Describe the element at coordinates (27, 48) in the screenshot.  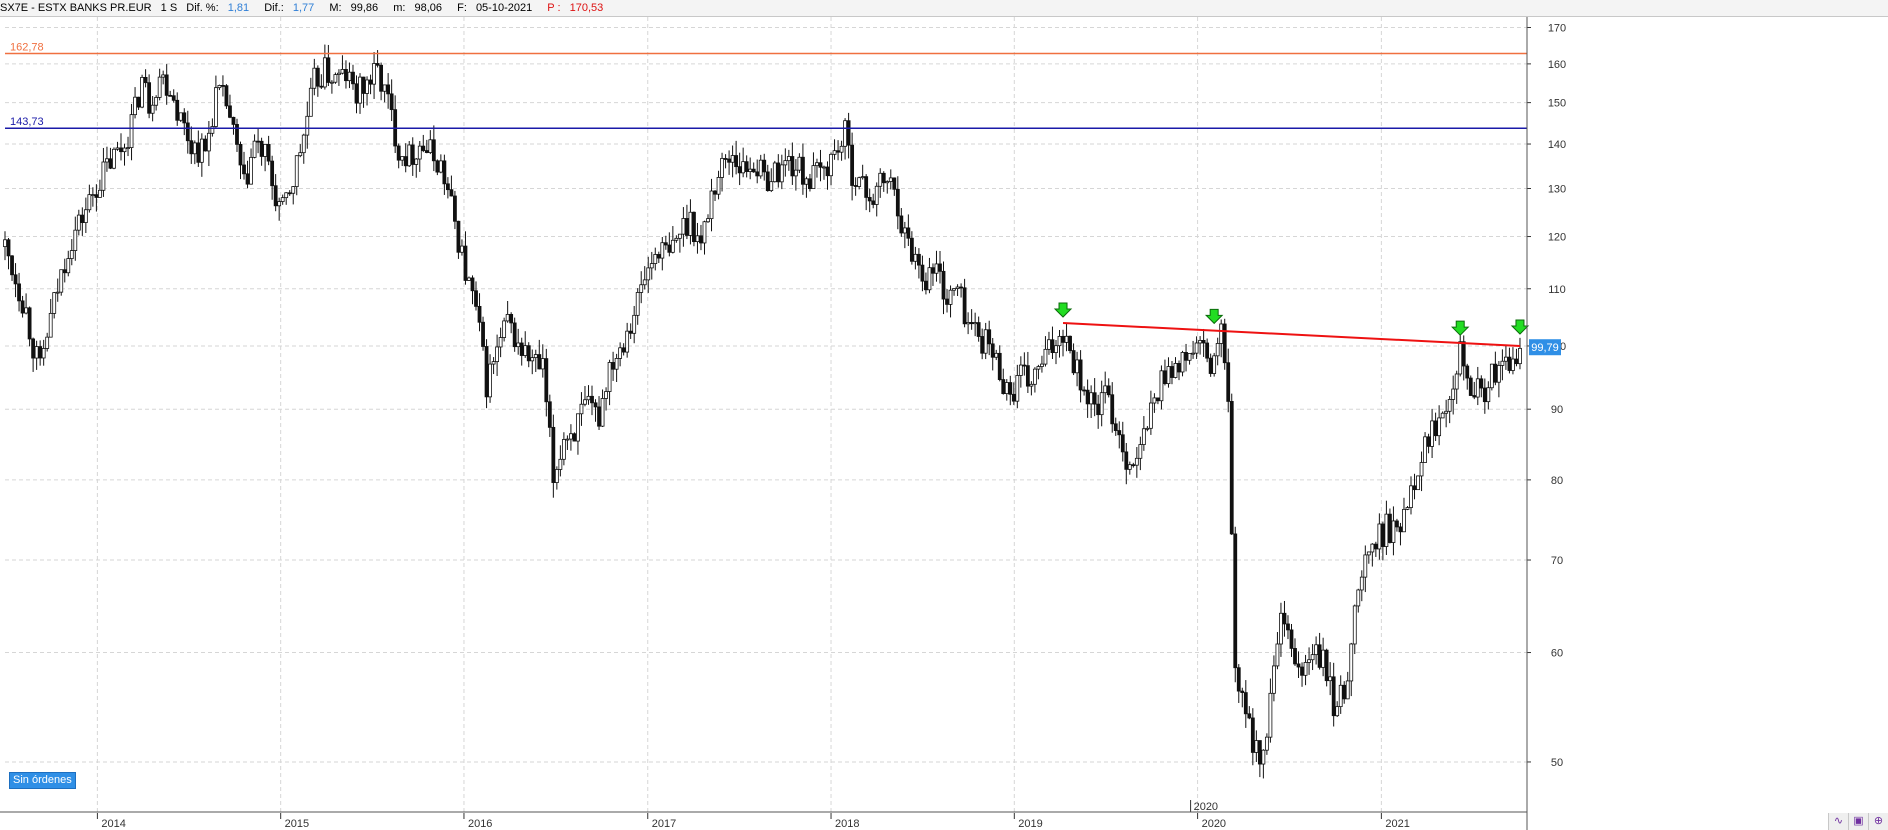
I see `level-label: 162,78` at that location.